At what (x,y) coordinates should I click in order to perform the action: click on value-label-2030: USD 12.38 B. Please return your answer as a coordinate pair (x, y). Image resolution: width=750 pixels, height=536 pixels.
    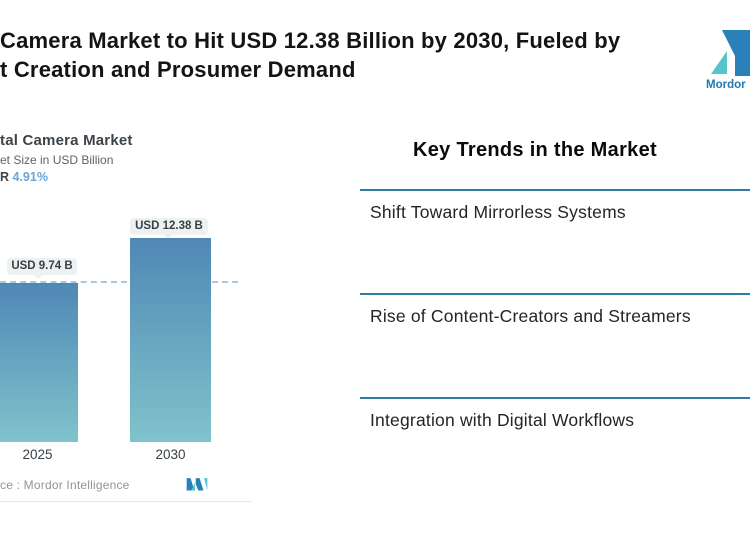
    Looking at the image, I should click on (169, 226).